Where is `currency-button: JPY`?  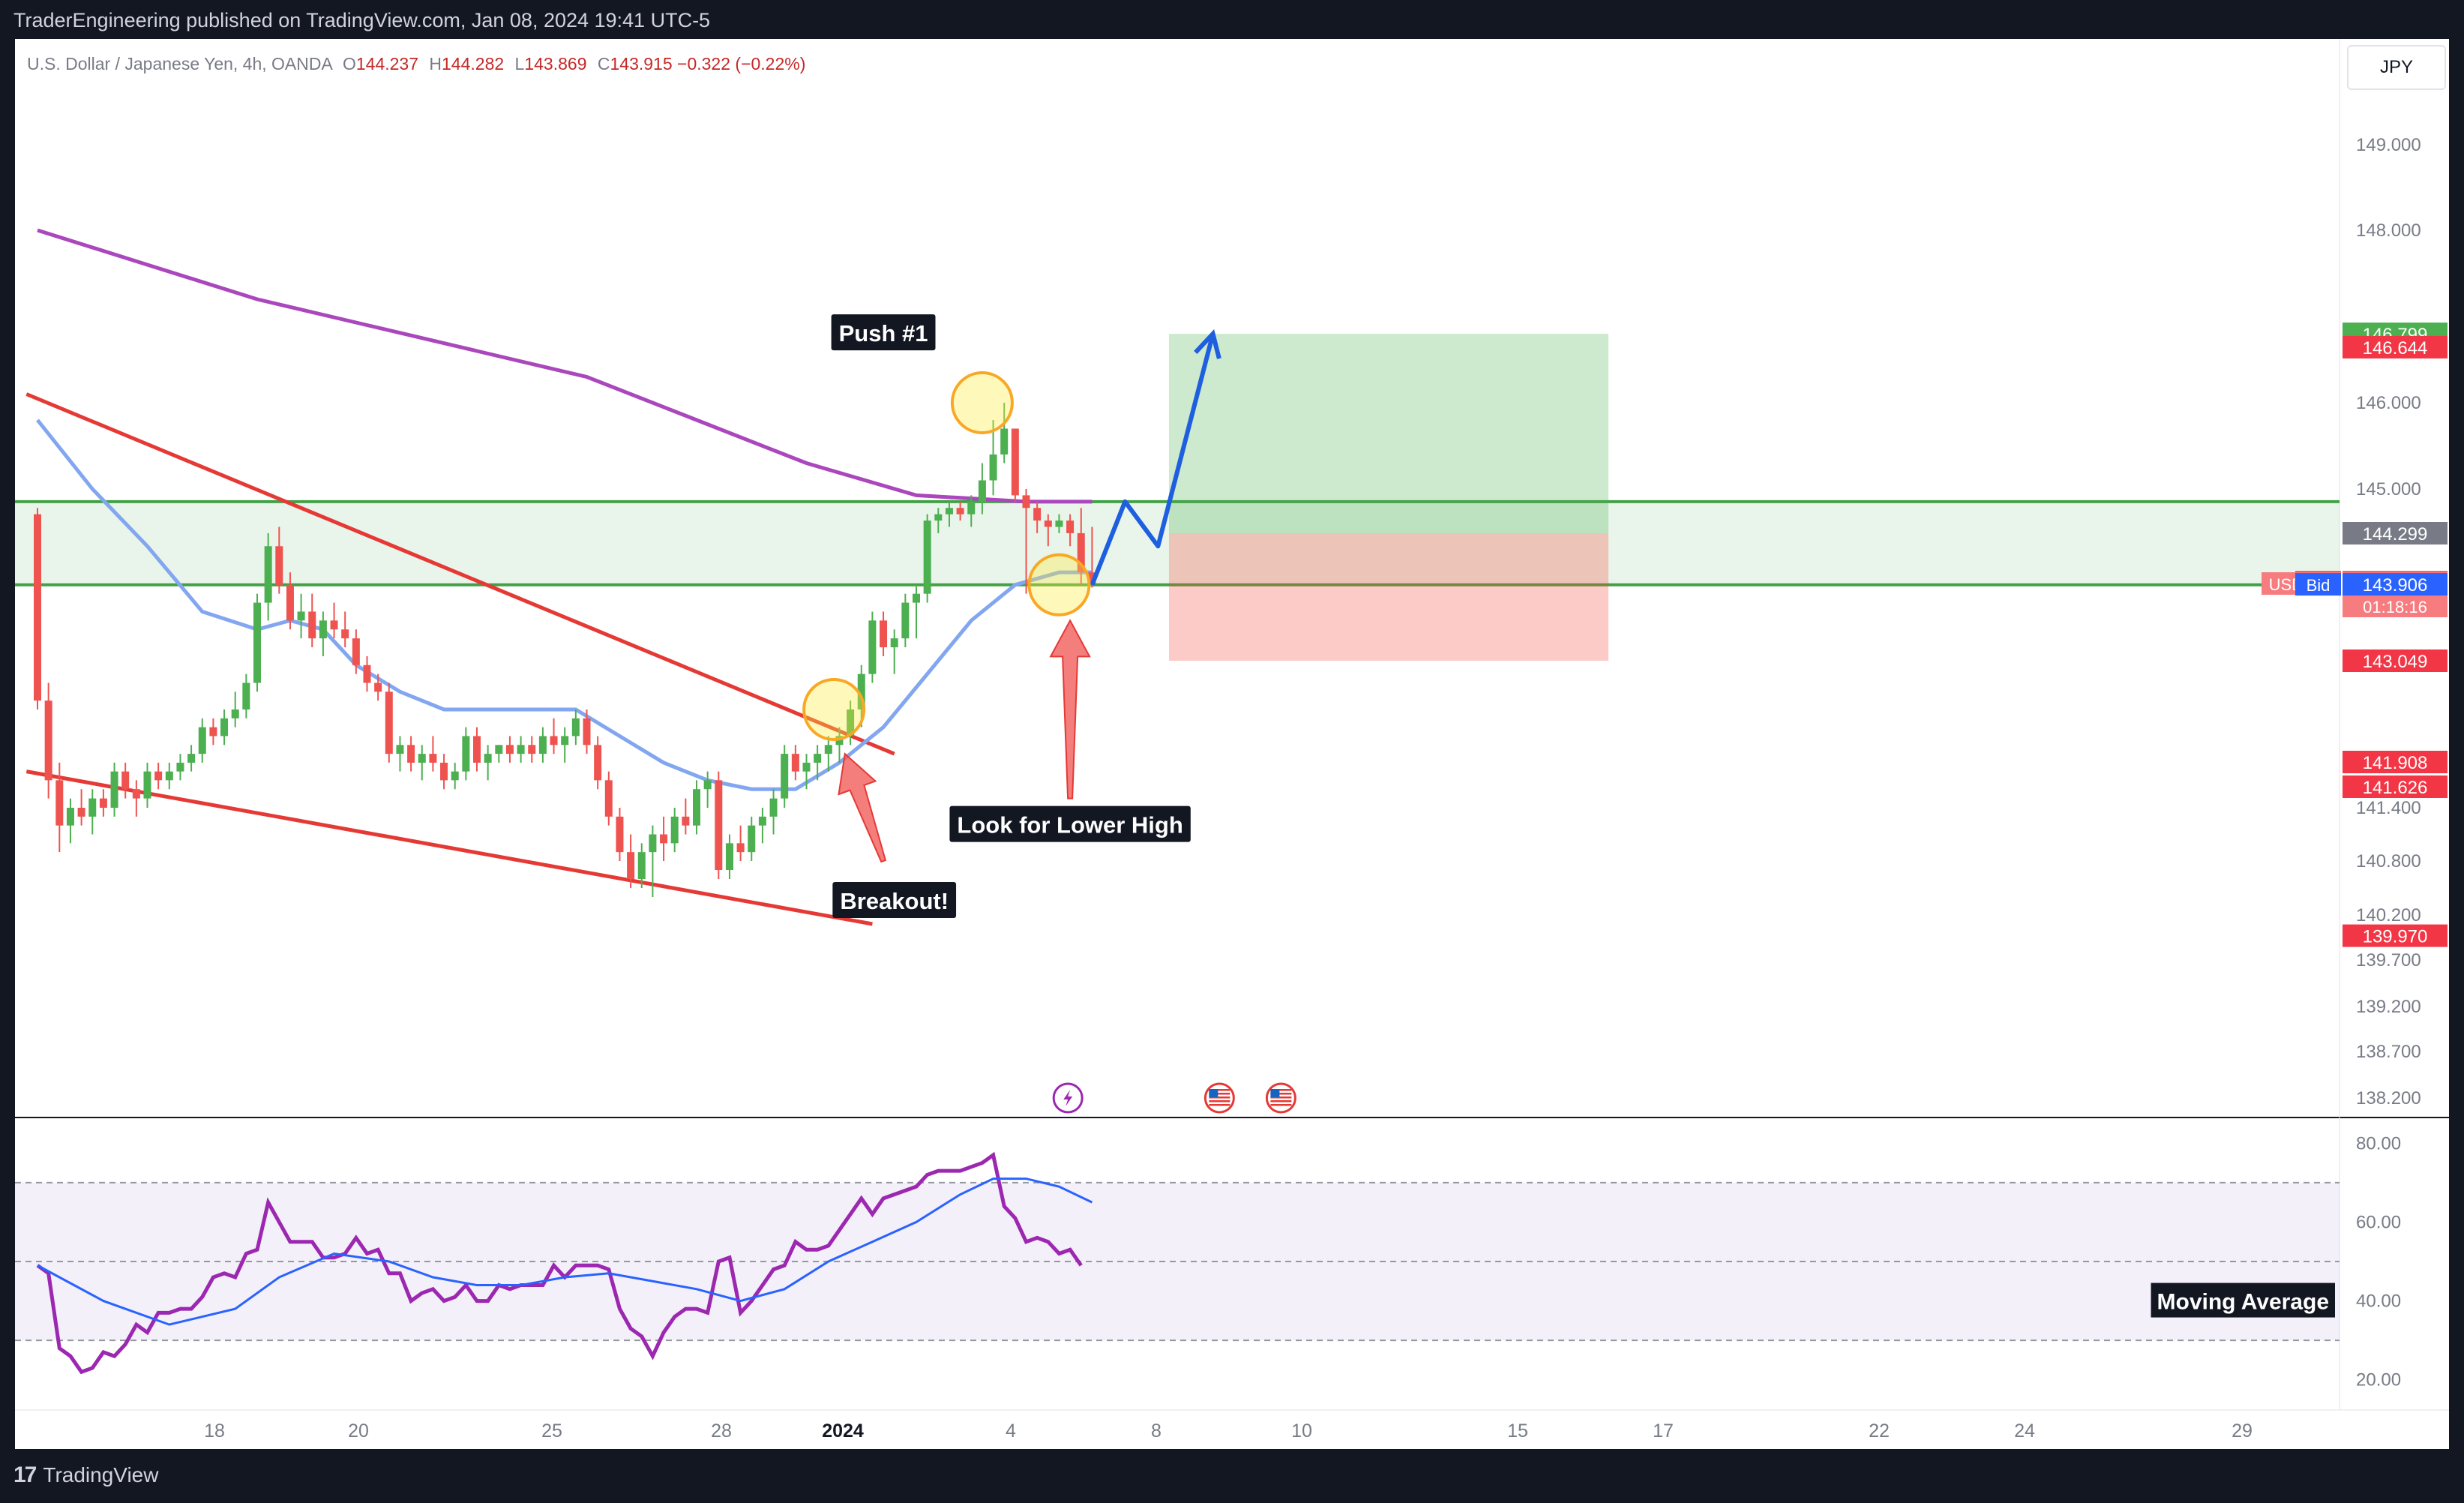
currency-button: JPY is located at coordinates (2396, 67).